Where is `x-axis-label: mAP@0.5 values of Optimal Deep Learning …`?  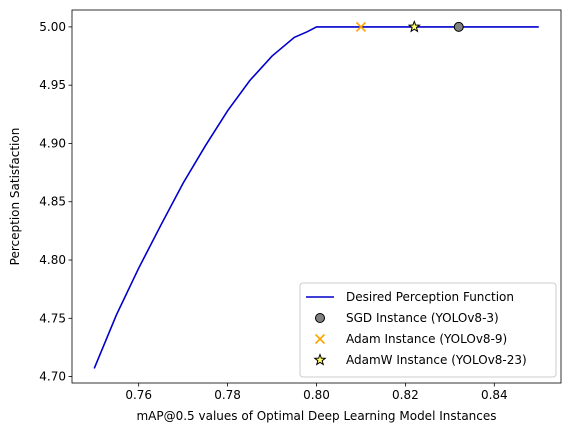 x-axis-label: mAP@0.5 values of Optimal Deep Learning … is located at coordinates (316, 416).